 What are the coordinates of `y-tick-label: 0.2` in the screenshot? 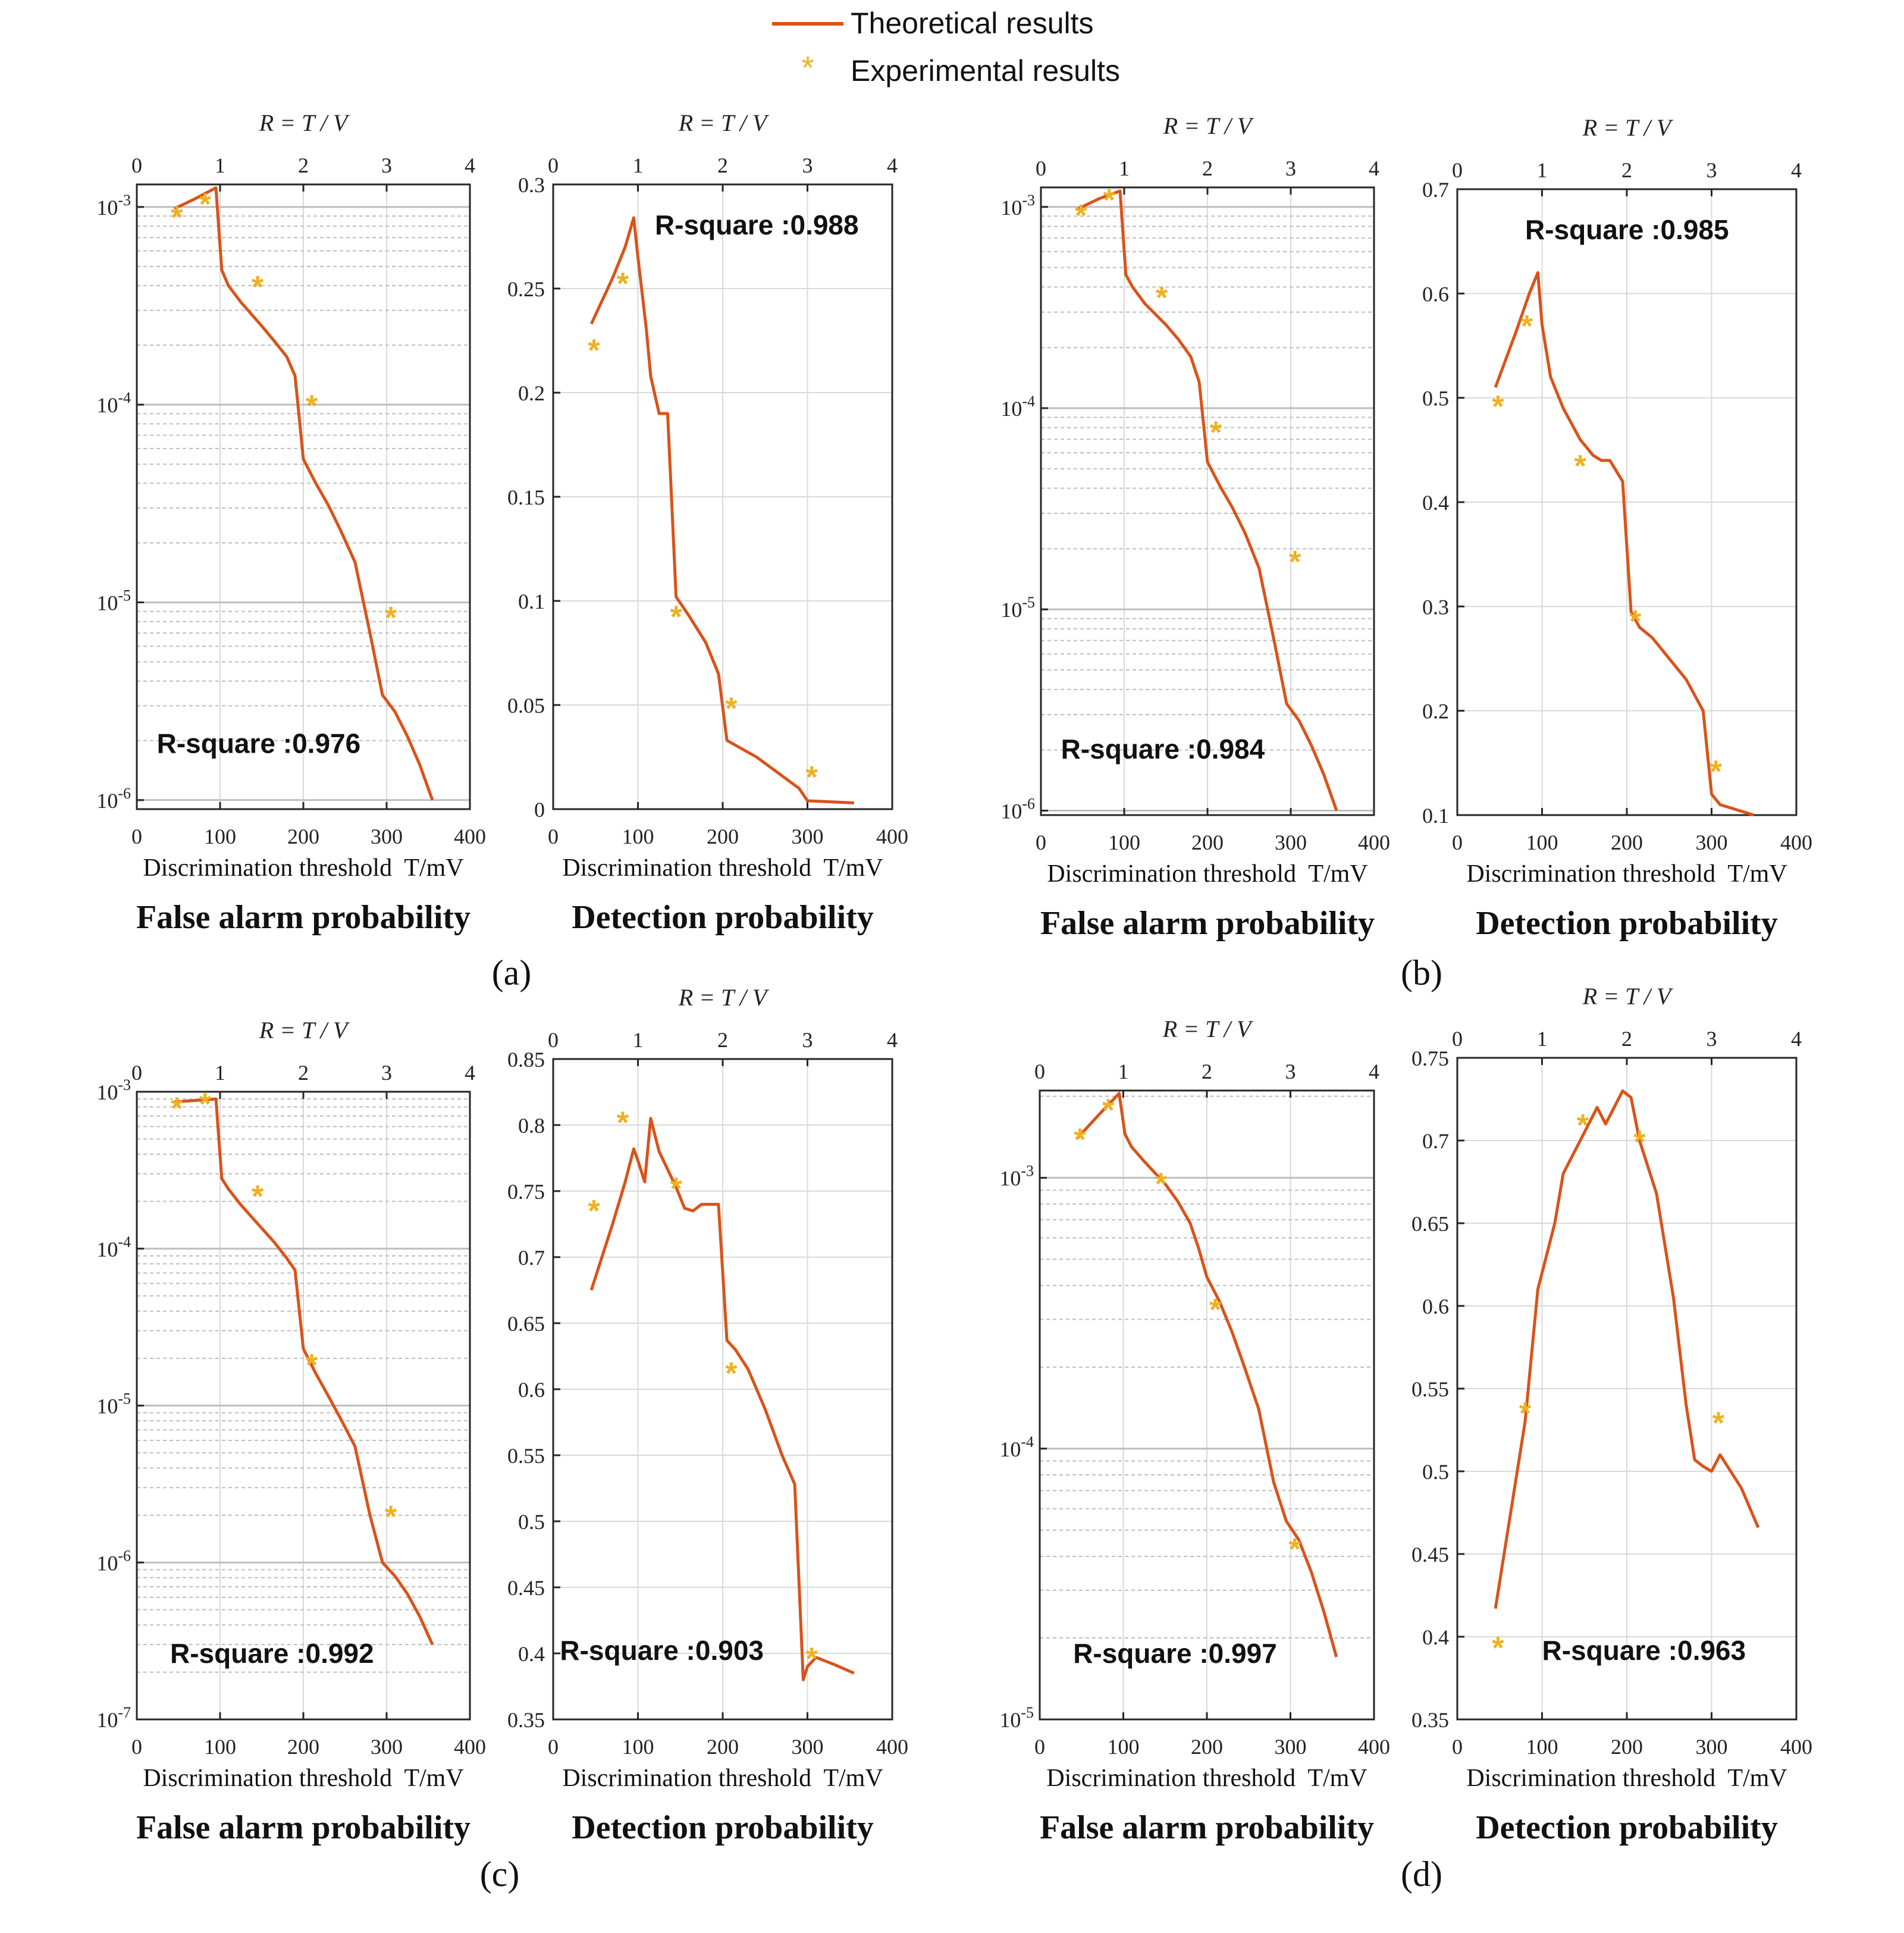 It's located at (1435, 711).